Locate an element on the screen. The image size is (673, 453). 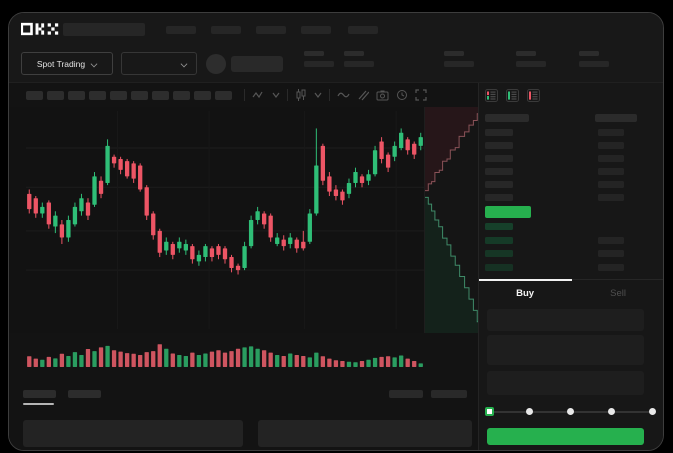
bid-price-placeholder is located at coordinates (498, 253).